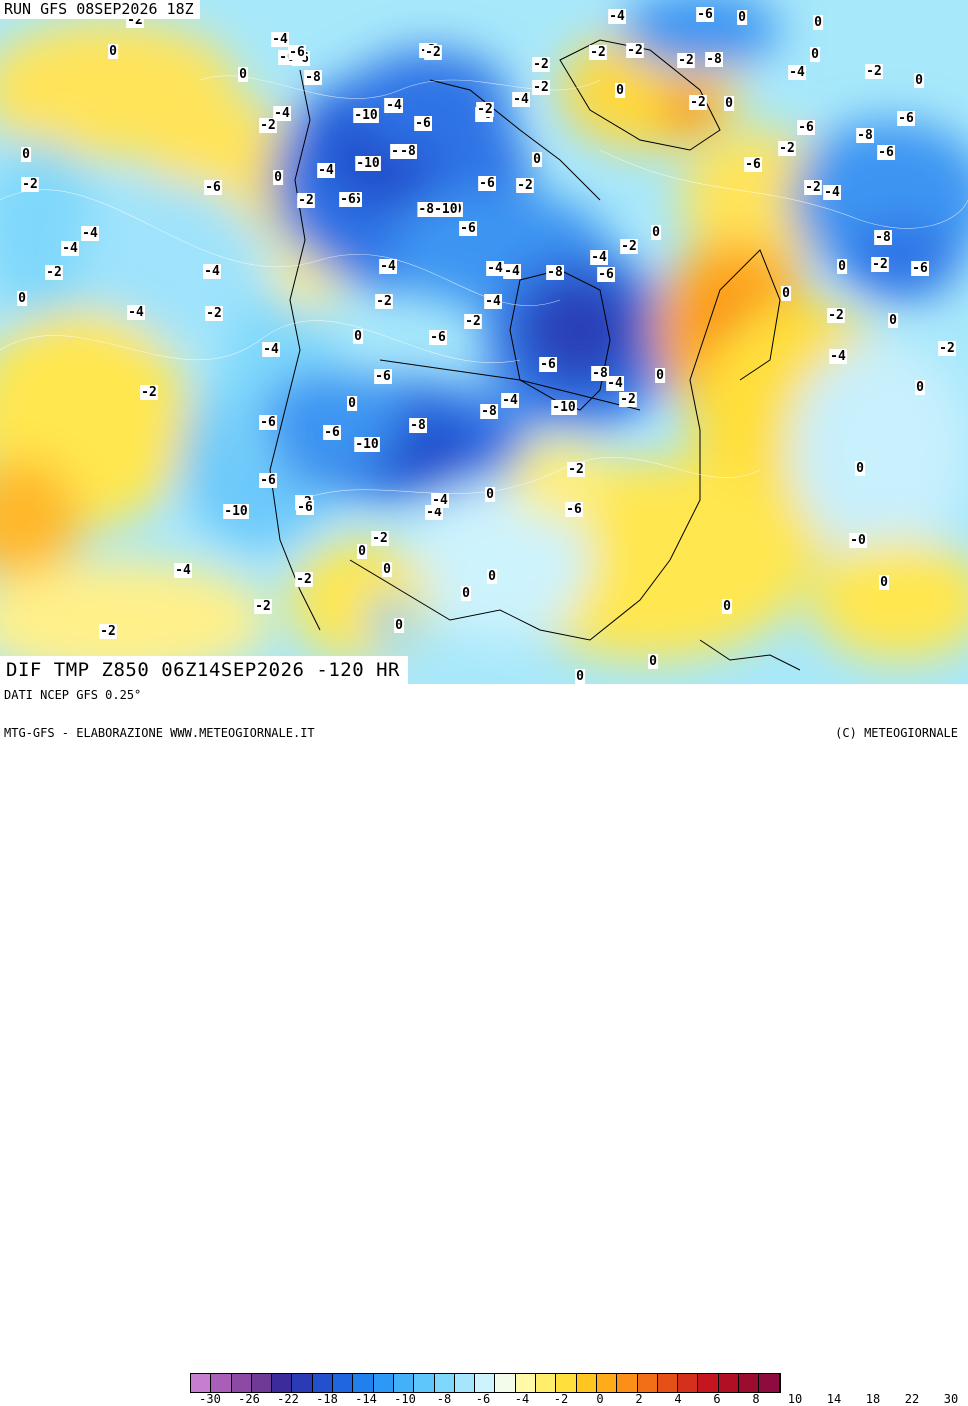 The image size is (968, 1406). What do you see at coordinates (405, 1399) in the screenshot?
I see `scale-tick-label: -10` at bounding box center [405, 1399].